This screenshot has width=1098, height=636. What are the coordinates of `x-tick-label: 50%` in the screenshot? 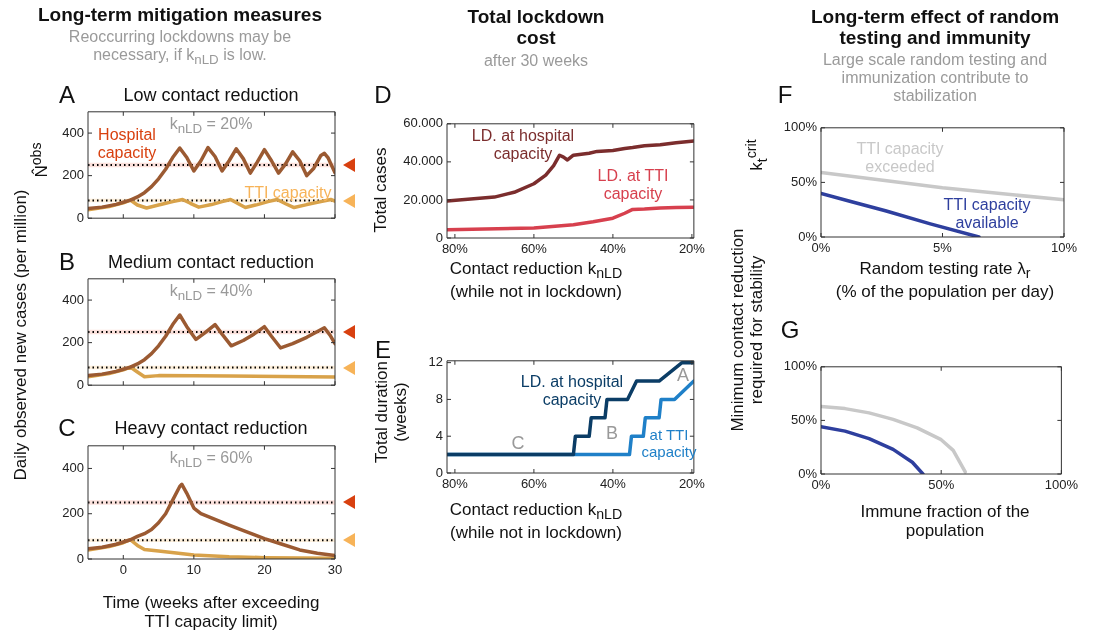 It's located at (941, 485).